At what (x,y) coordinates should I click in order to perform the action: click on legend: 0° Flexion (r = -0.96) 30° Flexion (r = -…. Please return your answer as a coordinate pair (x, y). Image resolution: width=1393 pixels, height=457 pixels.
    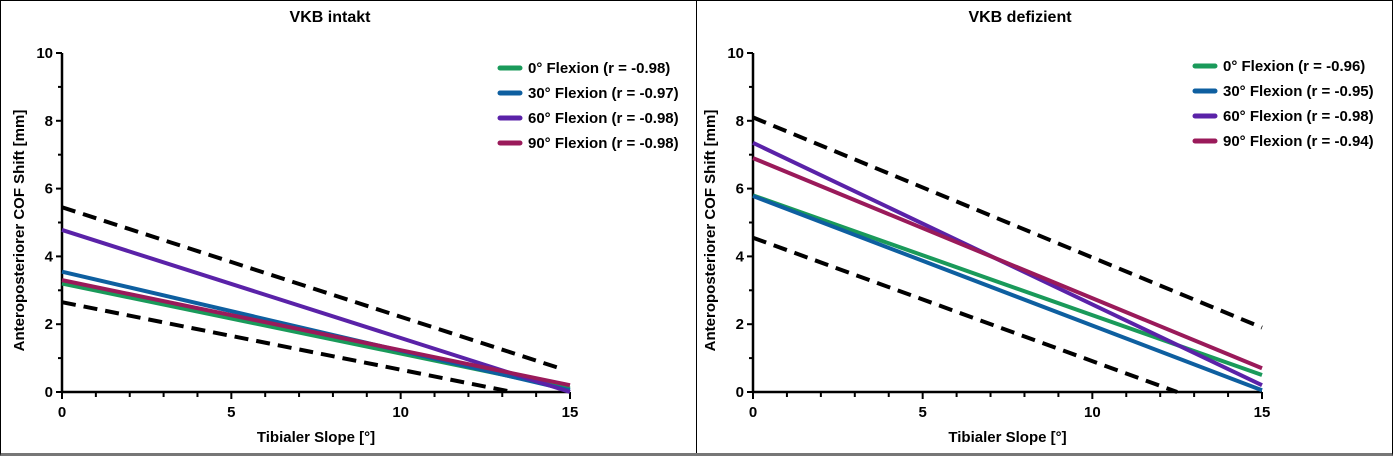
    Looking at the image, I should click on (1283, 104).